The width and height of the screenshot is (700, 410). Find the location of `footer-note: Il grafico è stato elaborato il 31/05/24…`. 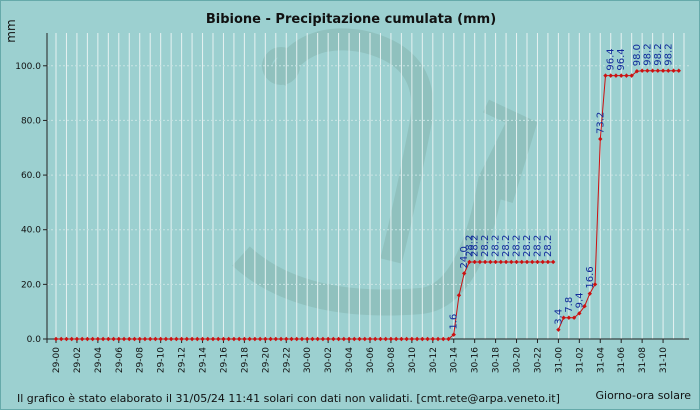

footer-note: Il grafico è stato elaborato il 31/05/24… is located at coordinates (288, 398).